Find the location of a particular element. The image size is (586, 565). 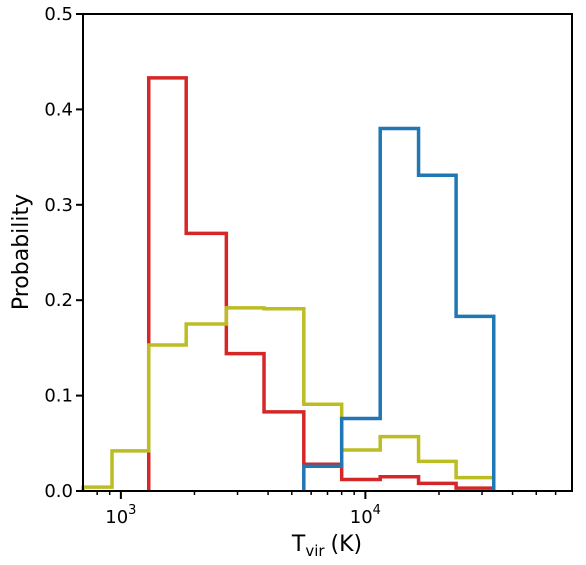

y-tick-label: 0.3 is located at coordinates (58, 205).